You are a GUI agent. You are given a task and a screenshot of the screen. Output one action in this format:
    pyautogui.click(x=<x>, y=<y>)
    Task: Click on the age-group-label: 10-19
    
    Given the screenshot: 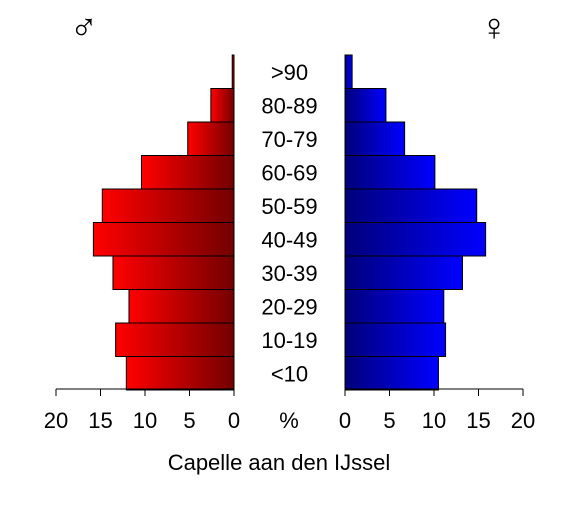 What is the action you would take?
    pyautogui.click(x=289, y=340)
    